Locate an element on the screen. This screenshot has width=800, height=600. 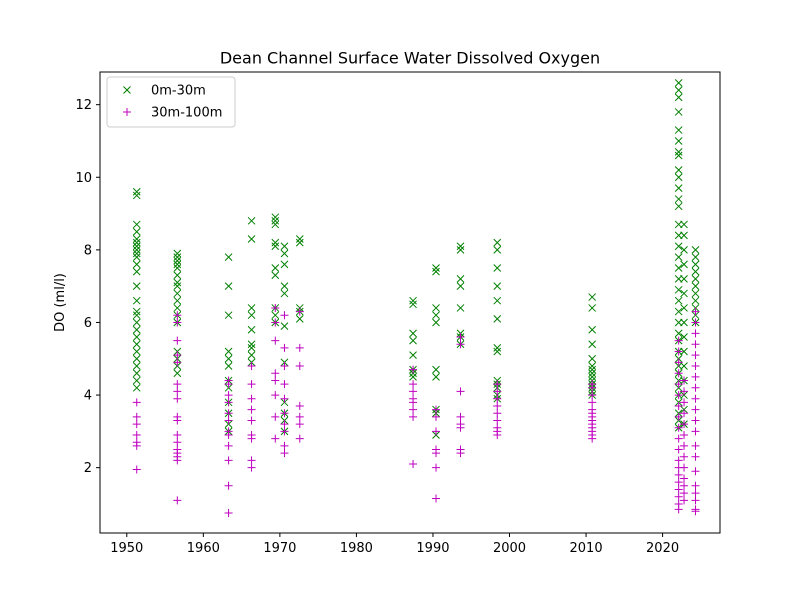
x-tick-label: 2000 is located at coordinates (509, 548).